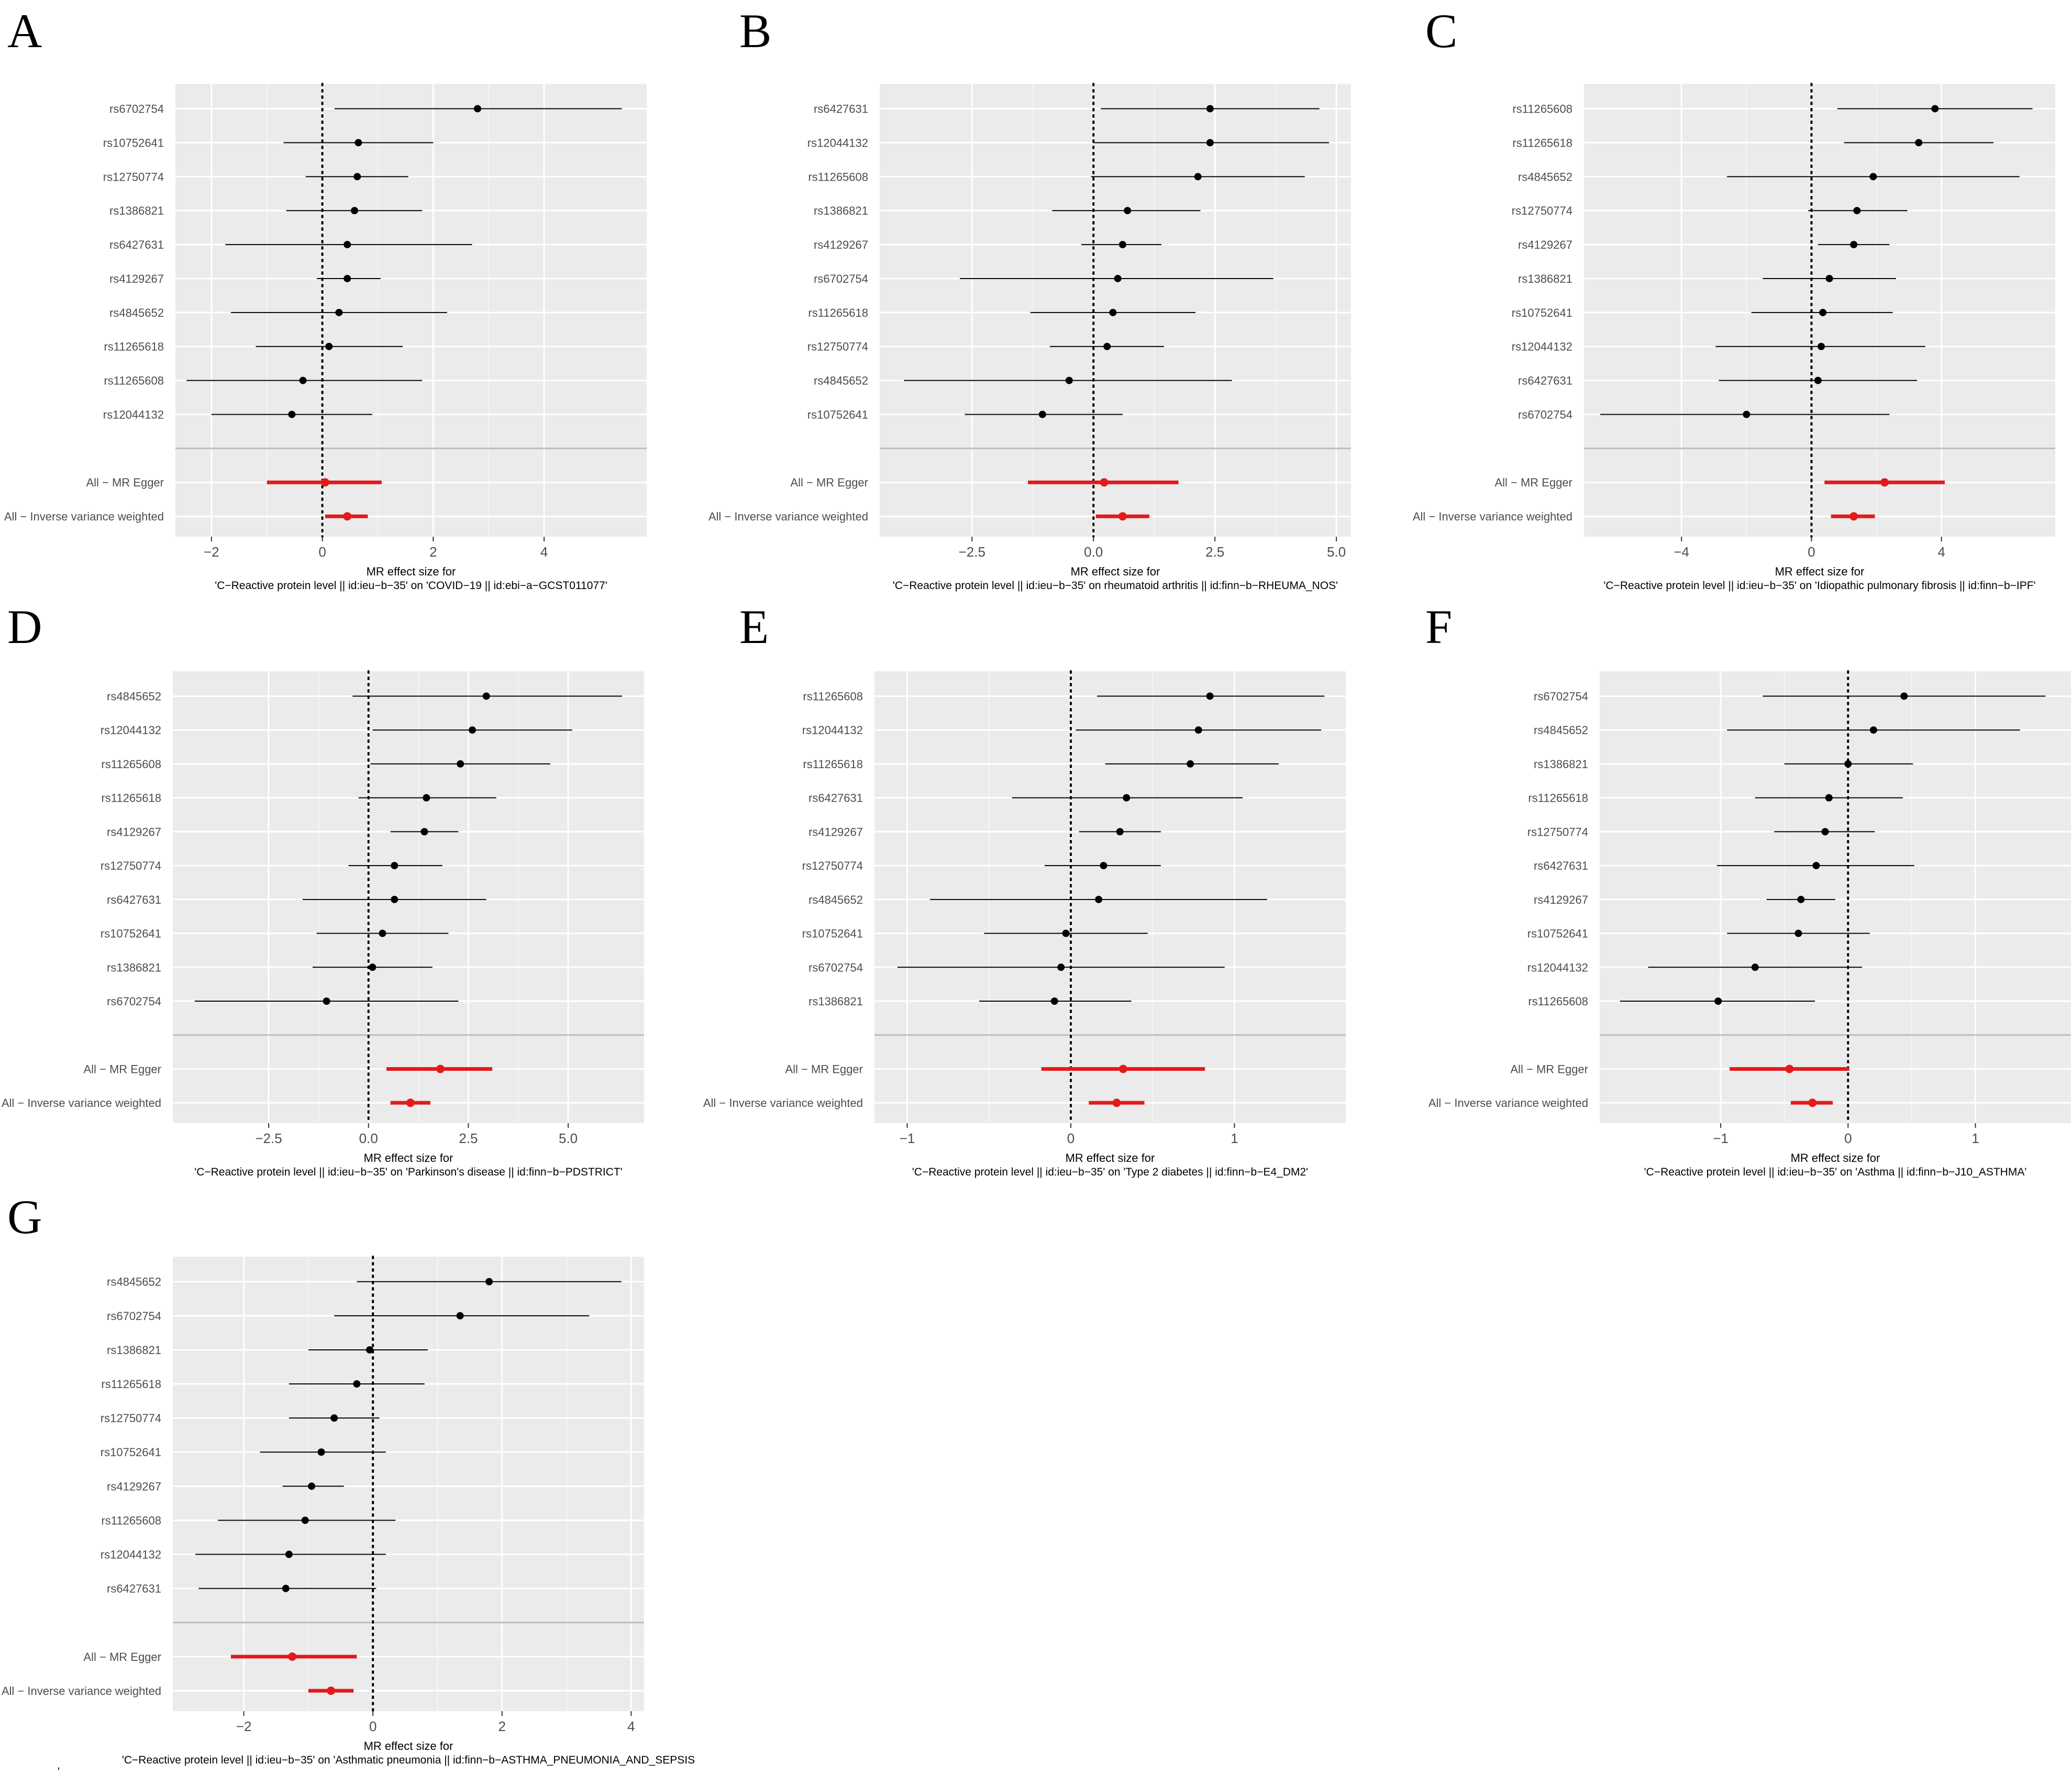  What do you see at coordinates (1441, 31) in the screenshot?
I see `panel-letter: C` at bounding box center [1441, 31].